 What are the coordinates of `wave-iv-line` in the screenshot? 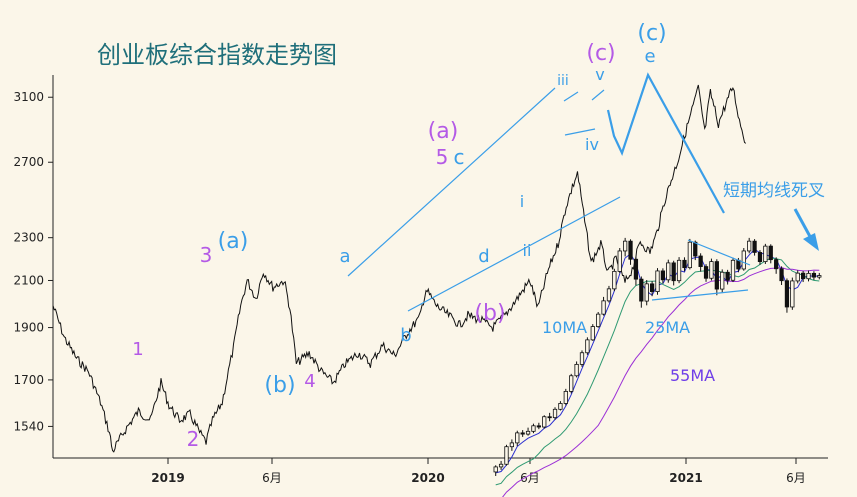 It's located at (580, 132).